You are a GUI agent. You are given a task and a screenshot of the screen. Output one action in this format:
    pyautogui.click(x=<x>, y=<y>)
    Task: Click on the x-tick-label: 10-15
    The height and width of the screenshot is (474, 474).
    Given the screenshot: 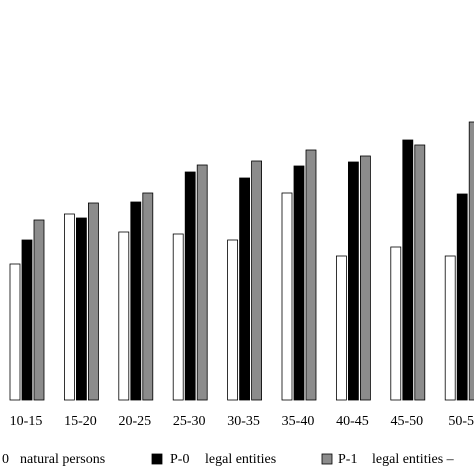 What is the action you would take?
    pyautogui.click(x=26, y=421)
    